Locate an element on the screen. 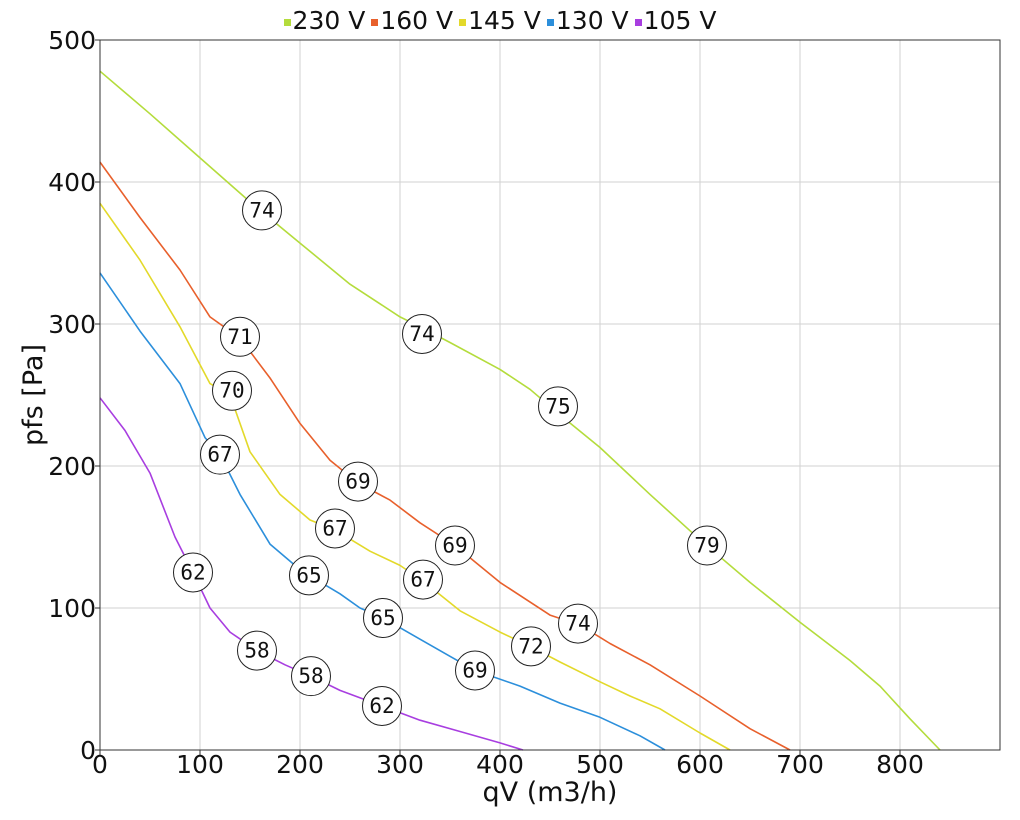 This screenshot has width=1020, height=820. label-value: 79 is located at coordinates (706, 546).